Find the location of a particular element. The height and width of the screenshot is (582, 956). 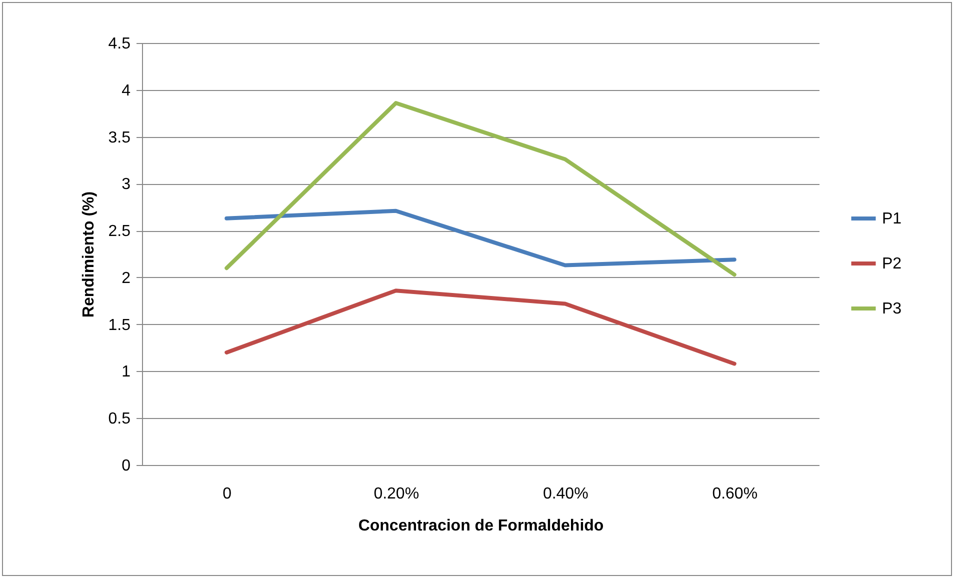

y-tick-label: 2 is located at coordinates (126, 278).